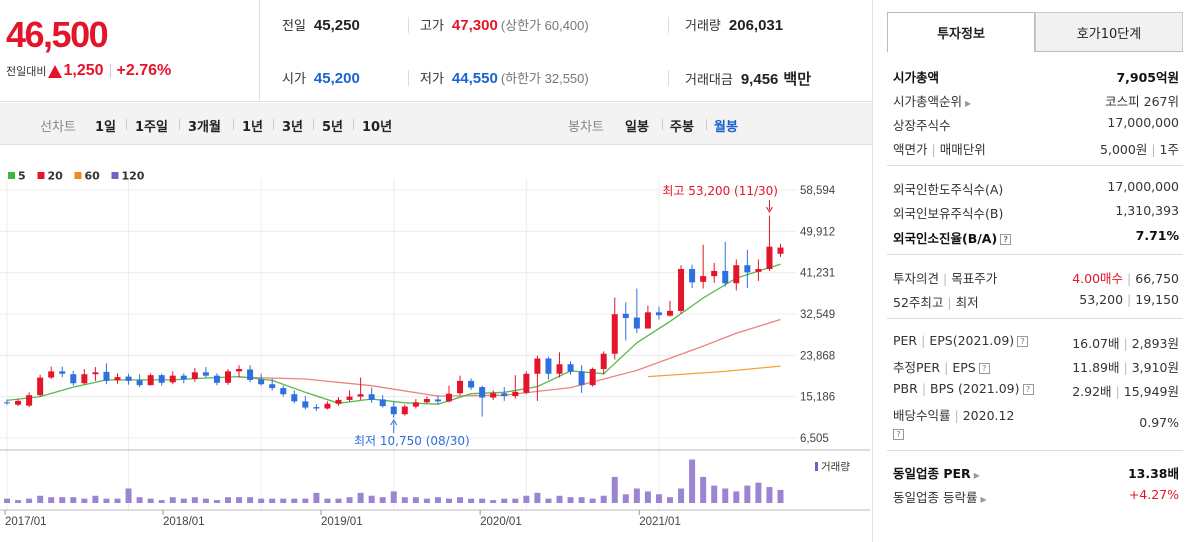 This screenshot has width=1194, height=542. Describe the element at coordinates (1129, 299) in the screenshot. I see `info-row-value: 53,200 | 19,150` at that location.